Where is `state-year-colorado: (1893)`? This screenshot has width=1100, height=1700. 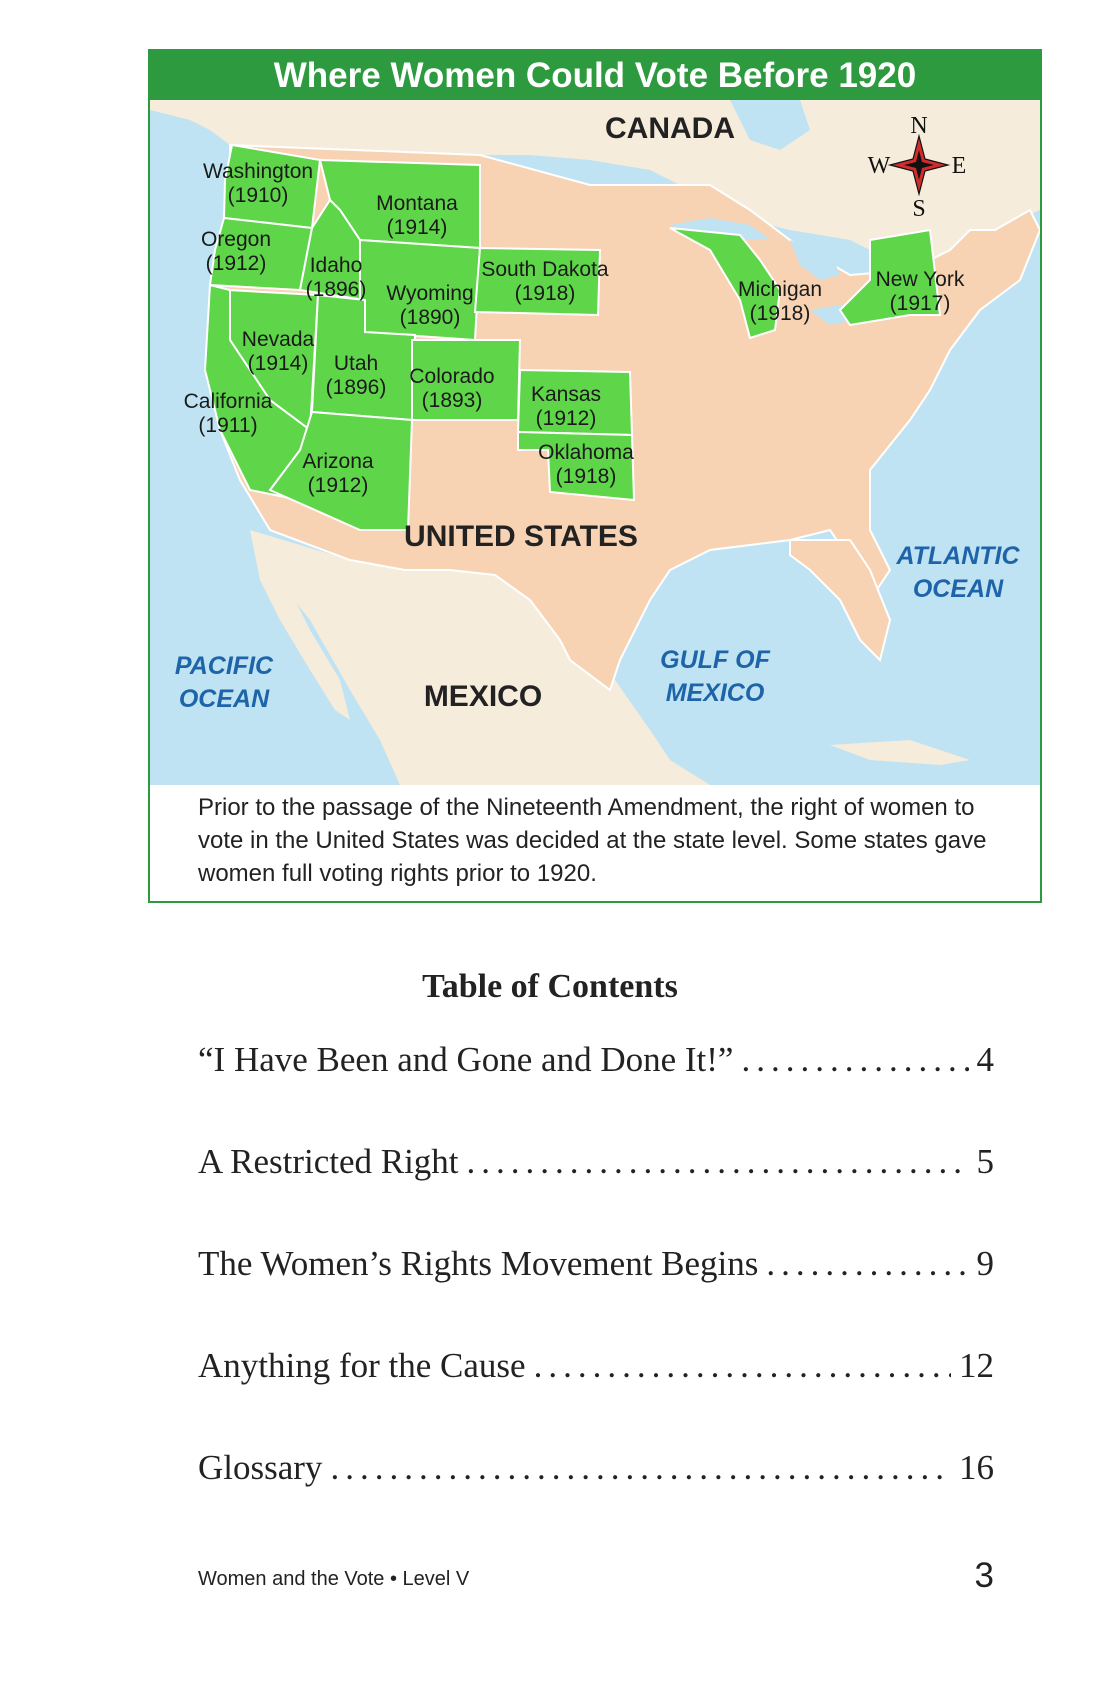 state-year-colorado: (1893) is located at coordinates (452, 400).